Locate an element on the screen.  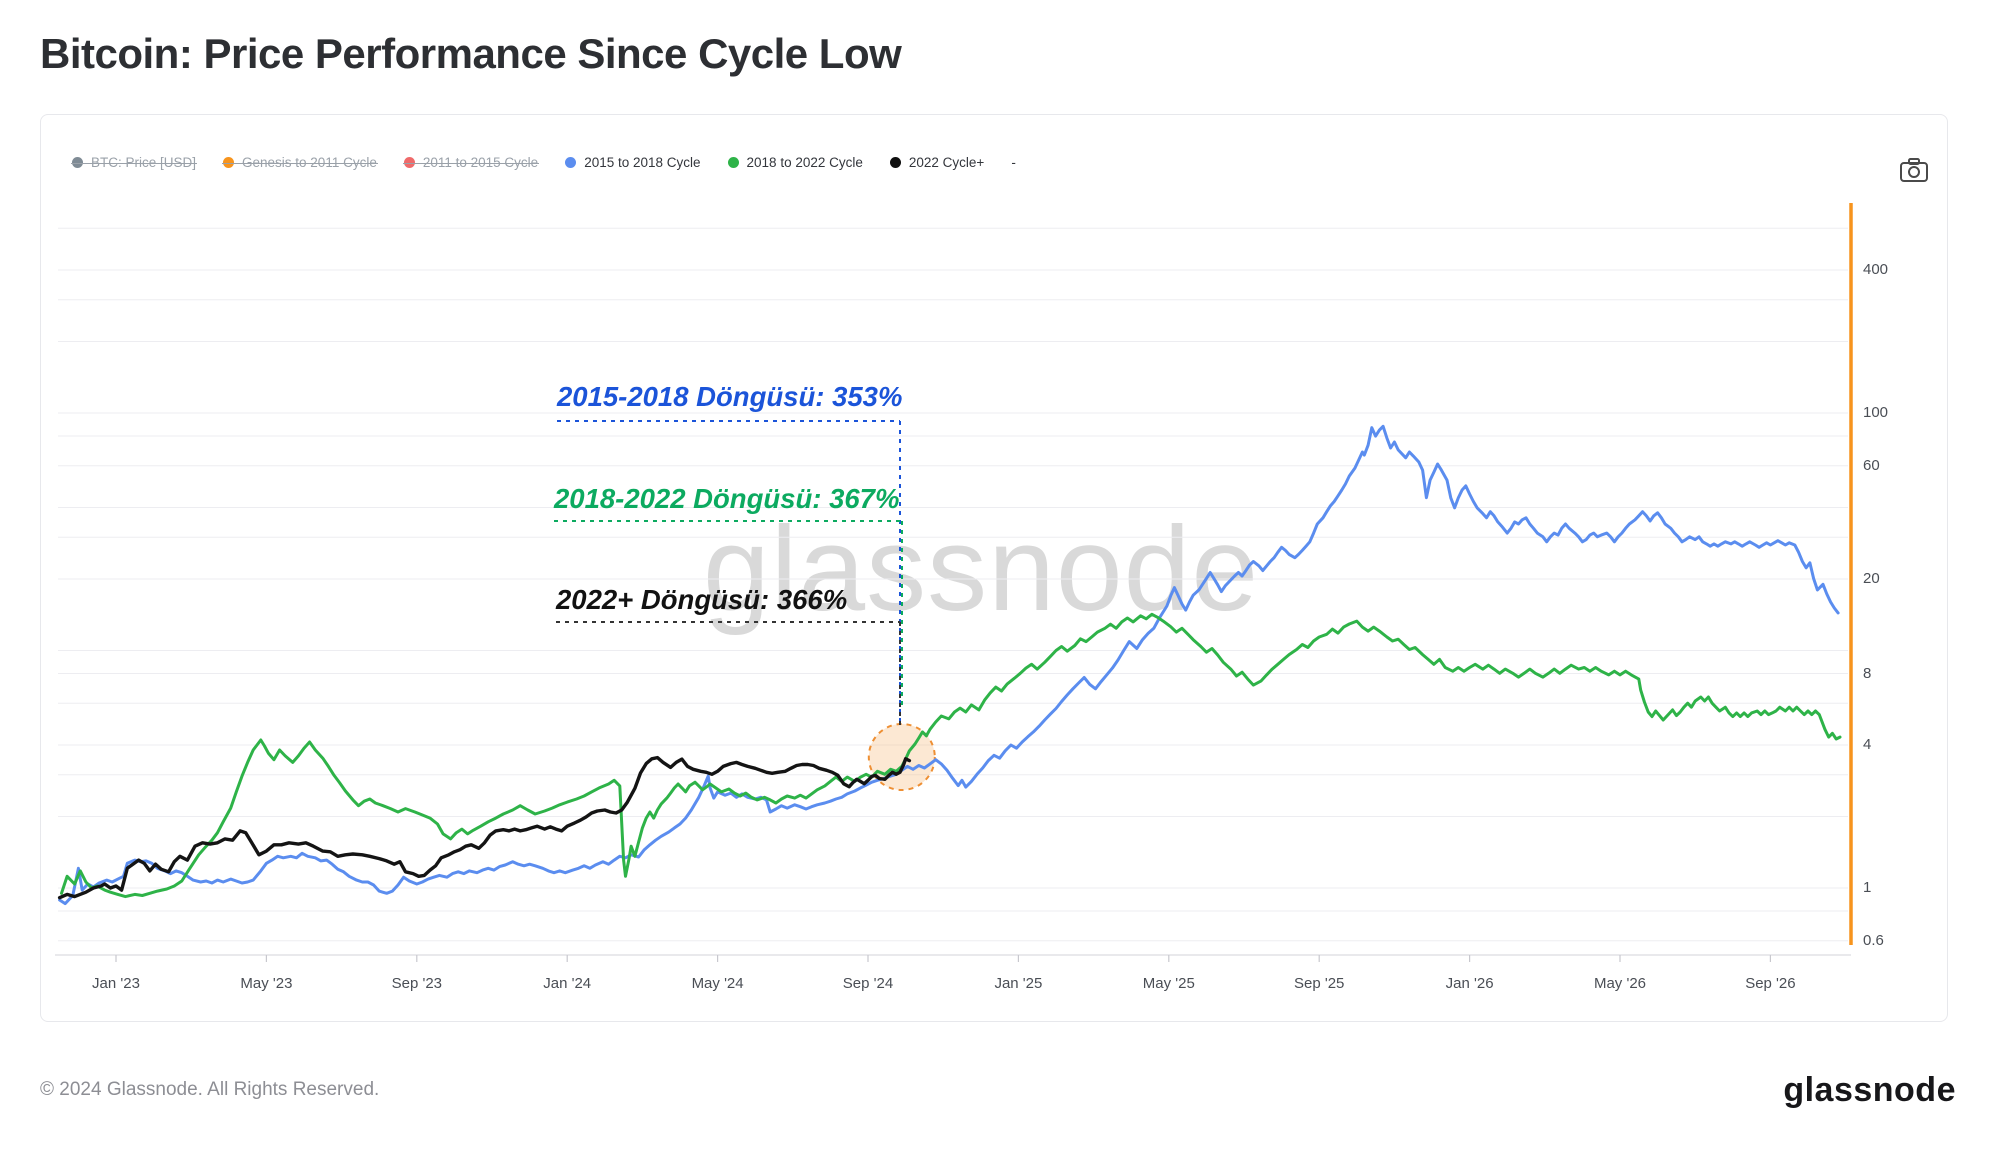
legend-item-btc-price-usd-: BTC: Price [USD] is located at coordinates (134, 162).